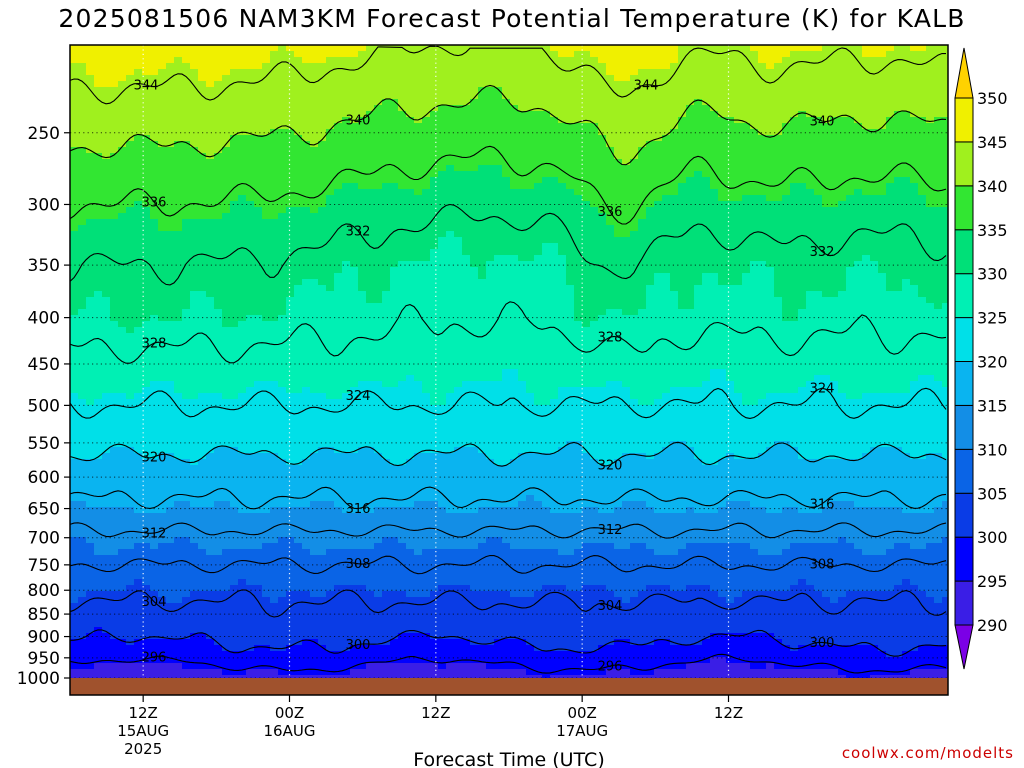 Image resolution: width=1024 pixels, height=768 pixels. What do you see at coordinates (44, 539) in the screenshot?
I see `y-tick-label: 700` at bounding box center [44, 539].